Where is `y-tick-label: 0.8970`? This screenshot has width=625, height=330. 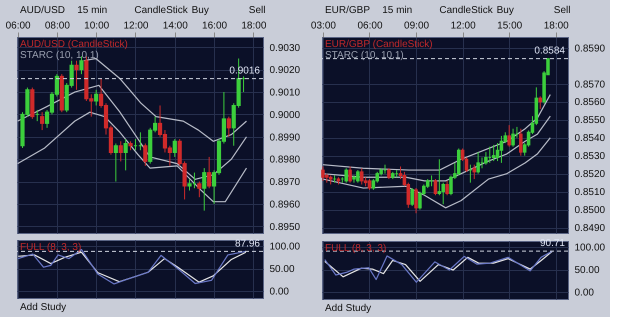
y-tick-label: 0.8970 is located at coordinates (285, 182).